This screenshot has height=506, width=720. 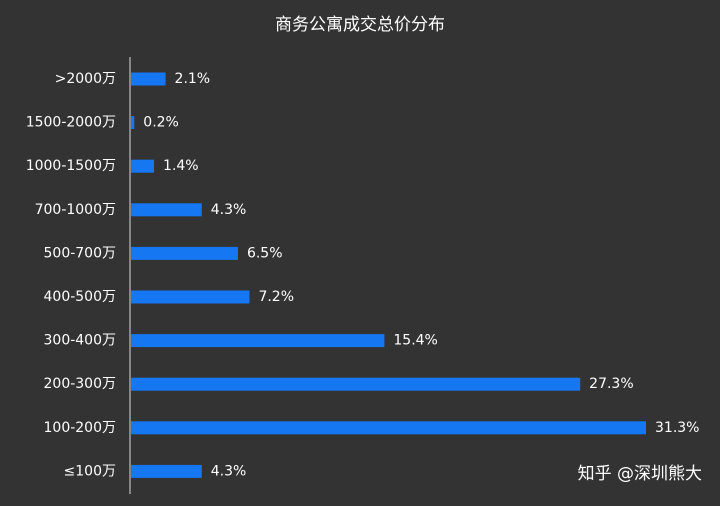 What do you see at coordinates (80, 341) in the screenshot?
I see `category-label: 300-400万` at bounding box center [80, 341].